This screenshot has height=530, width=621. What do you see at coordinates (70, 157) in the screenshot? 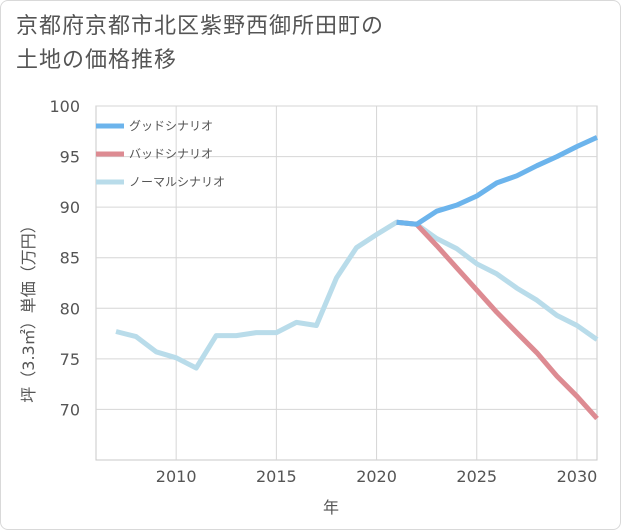
I see `y-tick-label: 95` at bounding box center [70, 157].